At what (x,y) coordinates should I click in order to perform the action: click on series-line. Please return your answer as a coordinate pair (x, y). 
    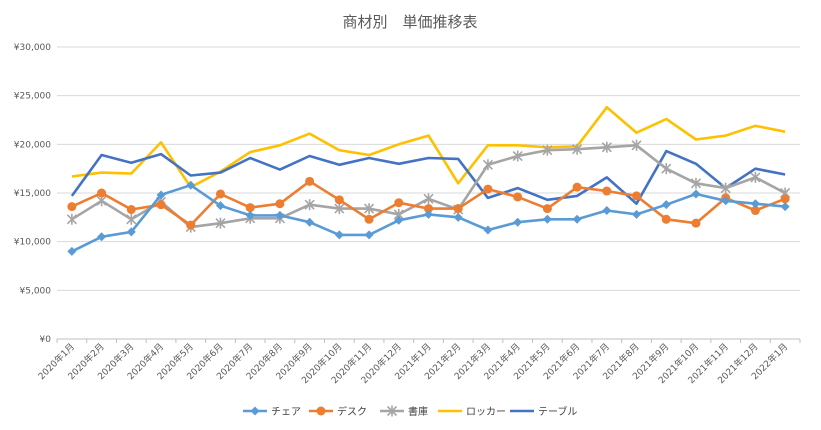
    Looking at the image, I should click on (428, 177).